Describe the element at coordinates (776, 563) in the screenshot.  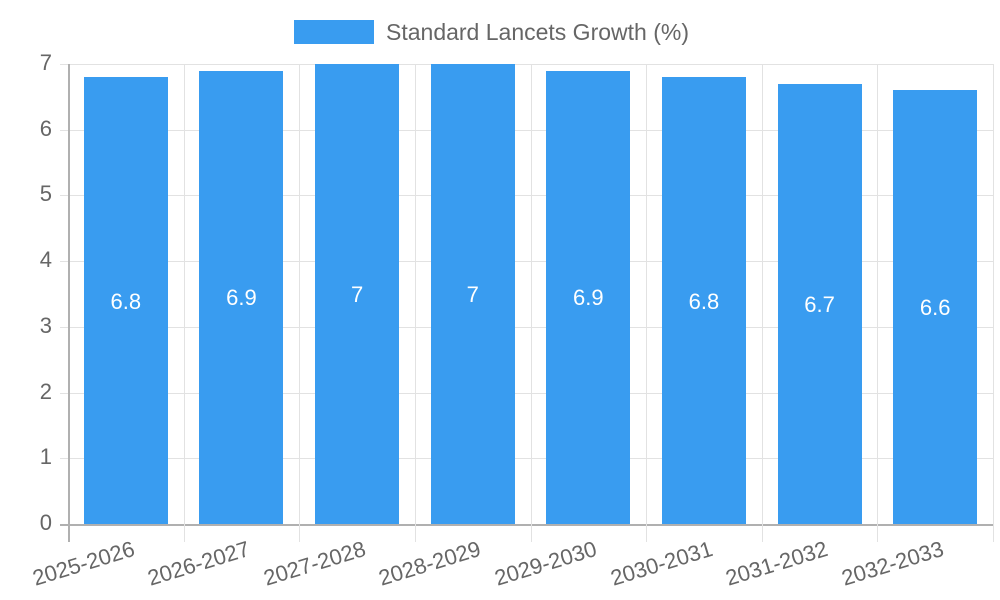
I see `x-tick-label: 2031-2032` at that location.